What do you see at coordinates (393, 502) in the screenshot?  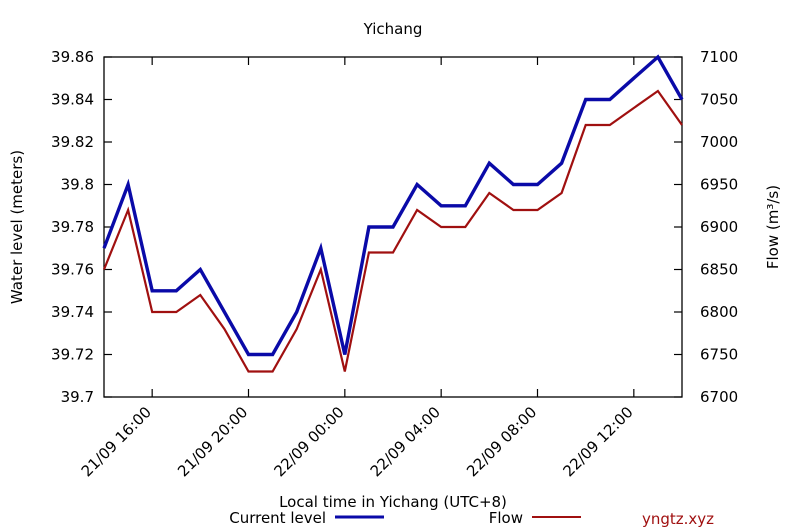 I see `x-axis-label: Local time in Yichang (UTC+8)` at bounding box center [393, 502].